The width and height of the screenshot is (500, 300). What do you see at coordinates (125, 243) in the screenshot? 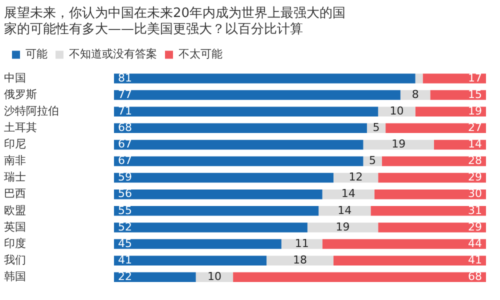
I see `data-label: 45` at bounding box center [125, 243].